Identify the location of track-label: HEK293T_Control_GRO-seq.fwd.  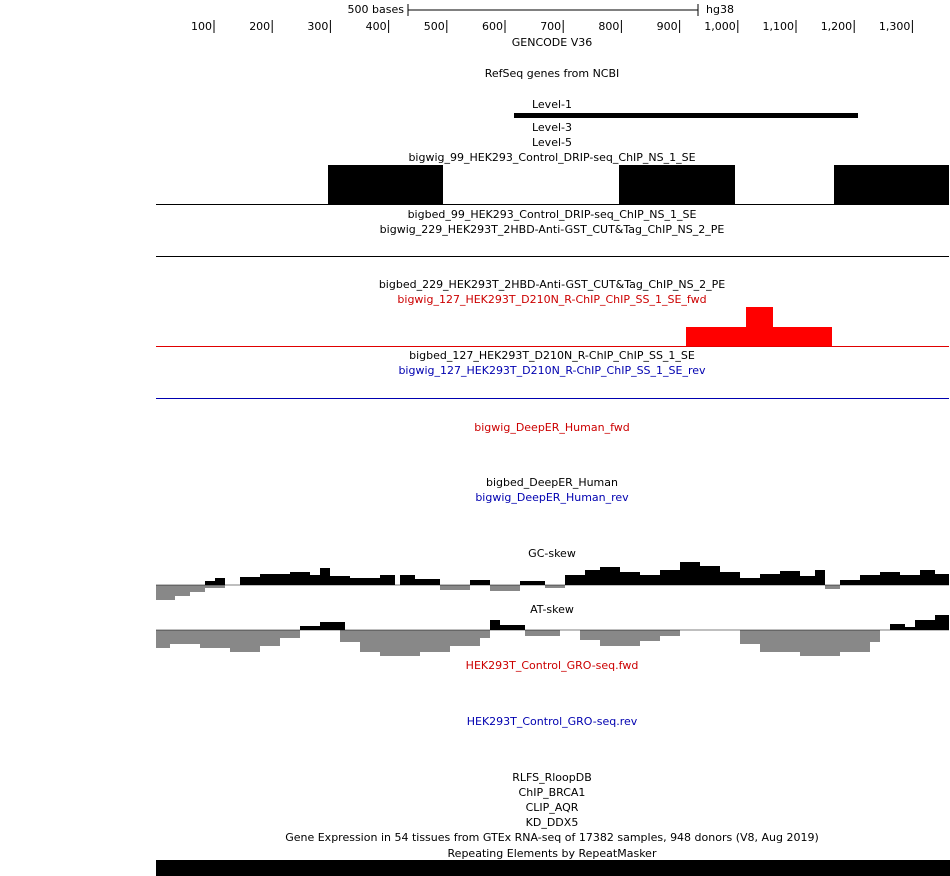
(552, 665).